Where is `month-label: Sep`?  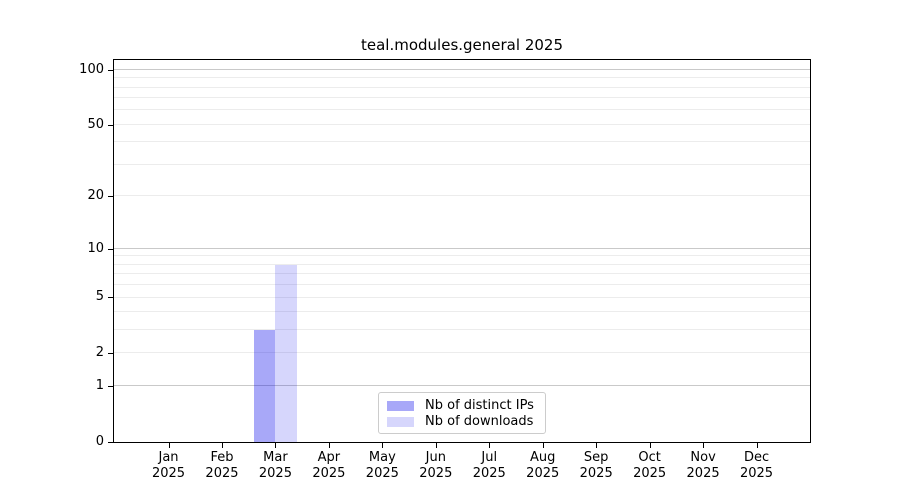 month-label: Sep is located at coordinates (596, 457).